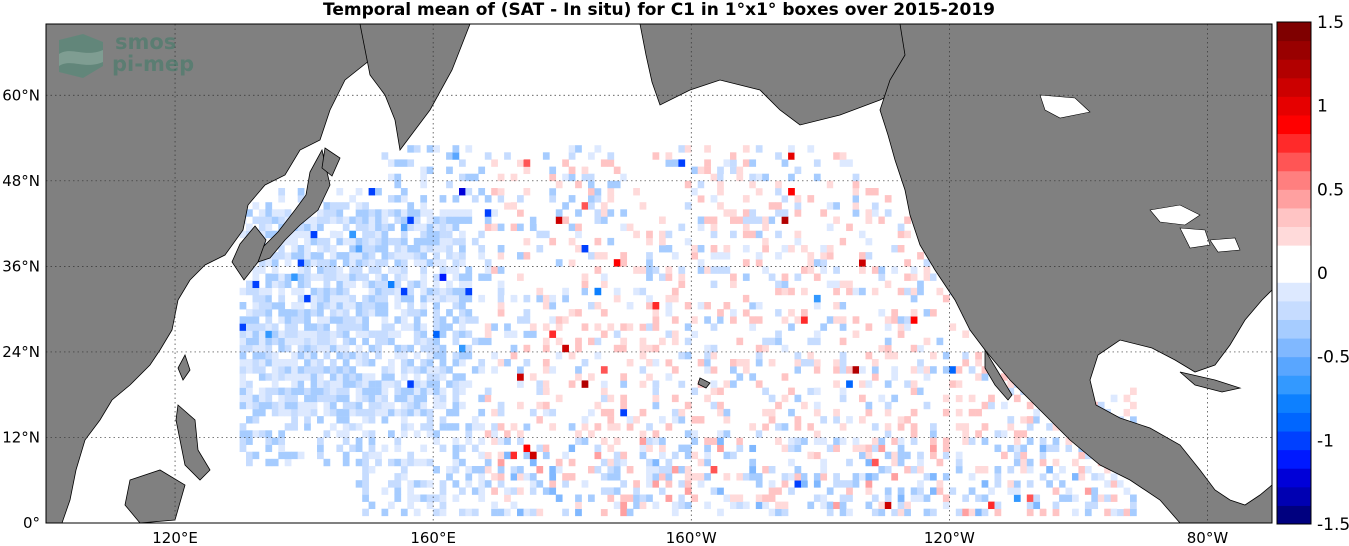 The height and width of the screenshot is (546, 1349). I want to click on colorbar-swatch, so click(1294, 50).